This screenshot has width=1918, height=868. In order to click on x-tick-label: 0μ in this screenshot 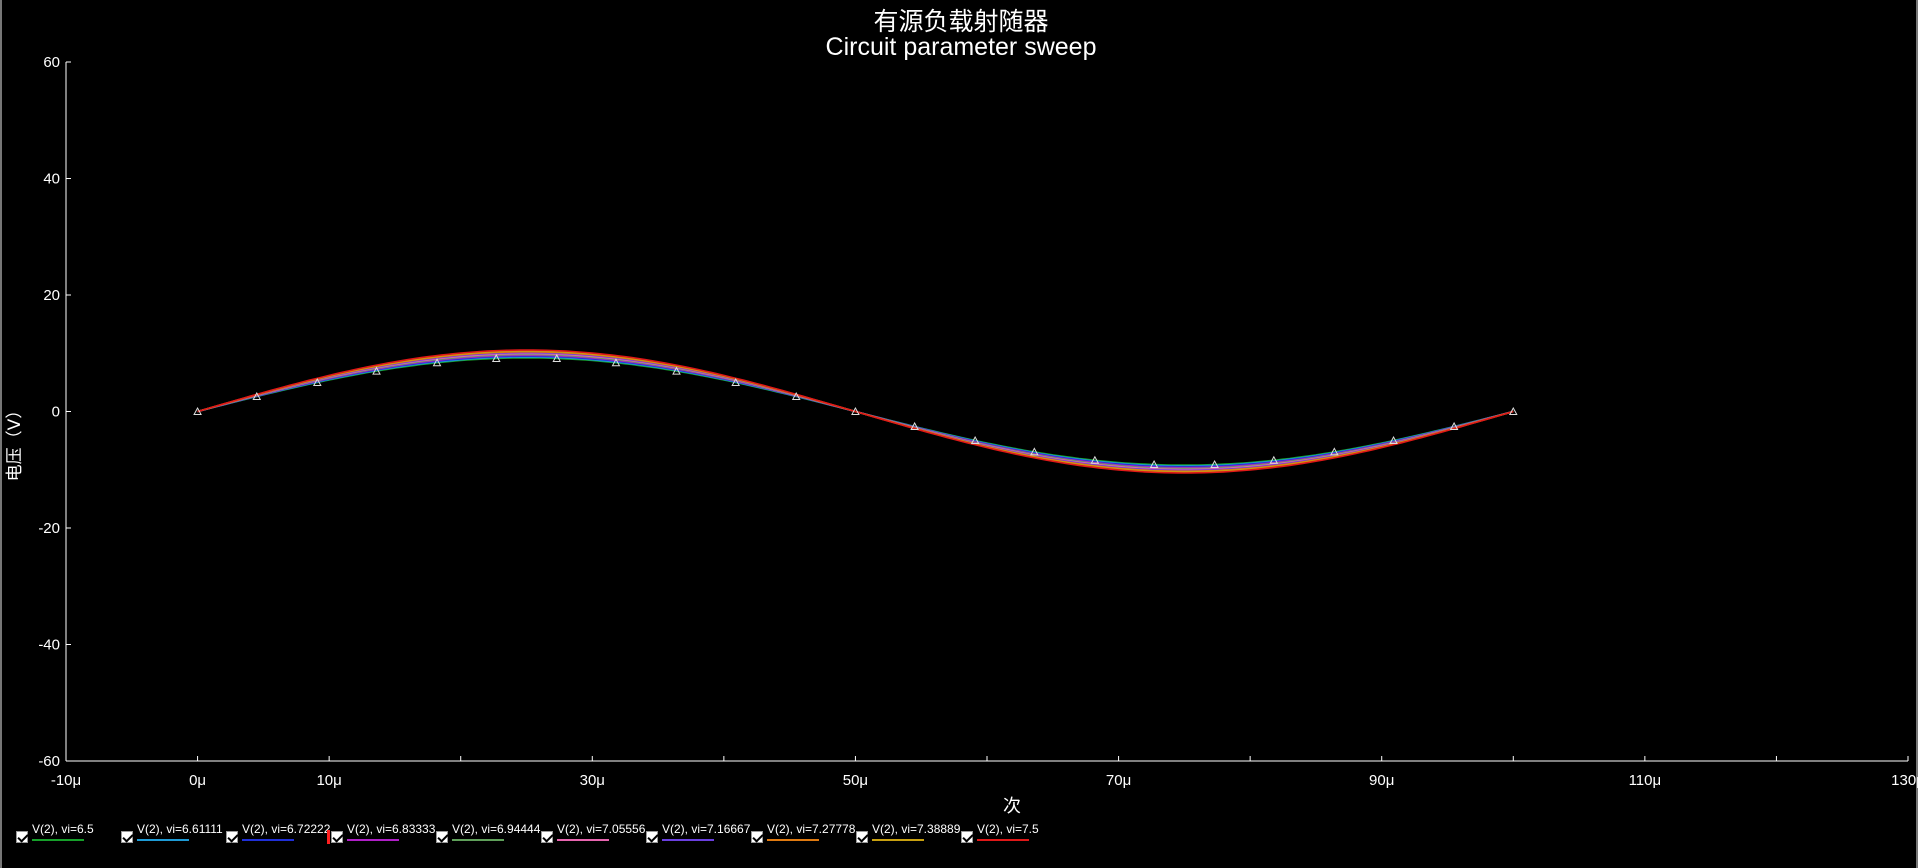, I will do `click(197, 780)`.